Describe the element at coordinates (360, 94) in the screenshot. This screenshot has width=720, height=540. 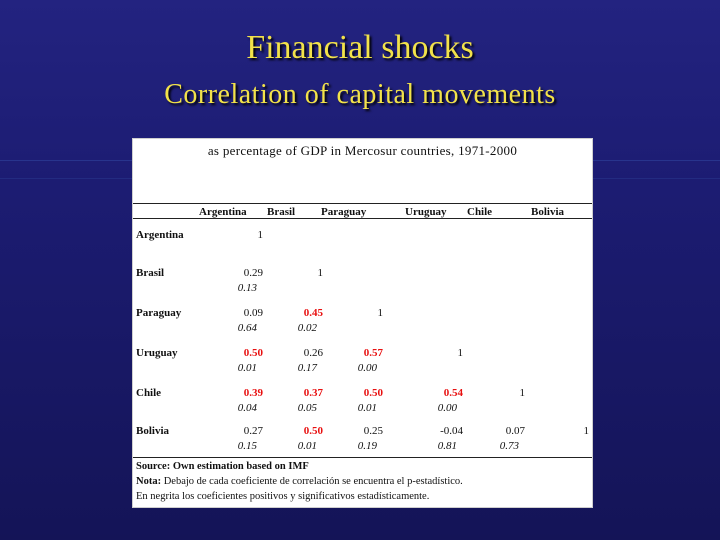
I see `slide-subtitle: Correlation of capital movements` at that location.